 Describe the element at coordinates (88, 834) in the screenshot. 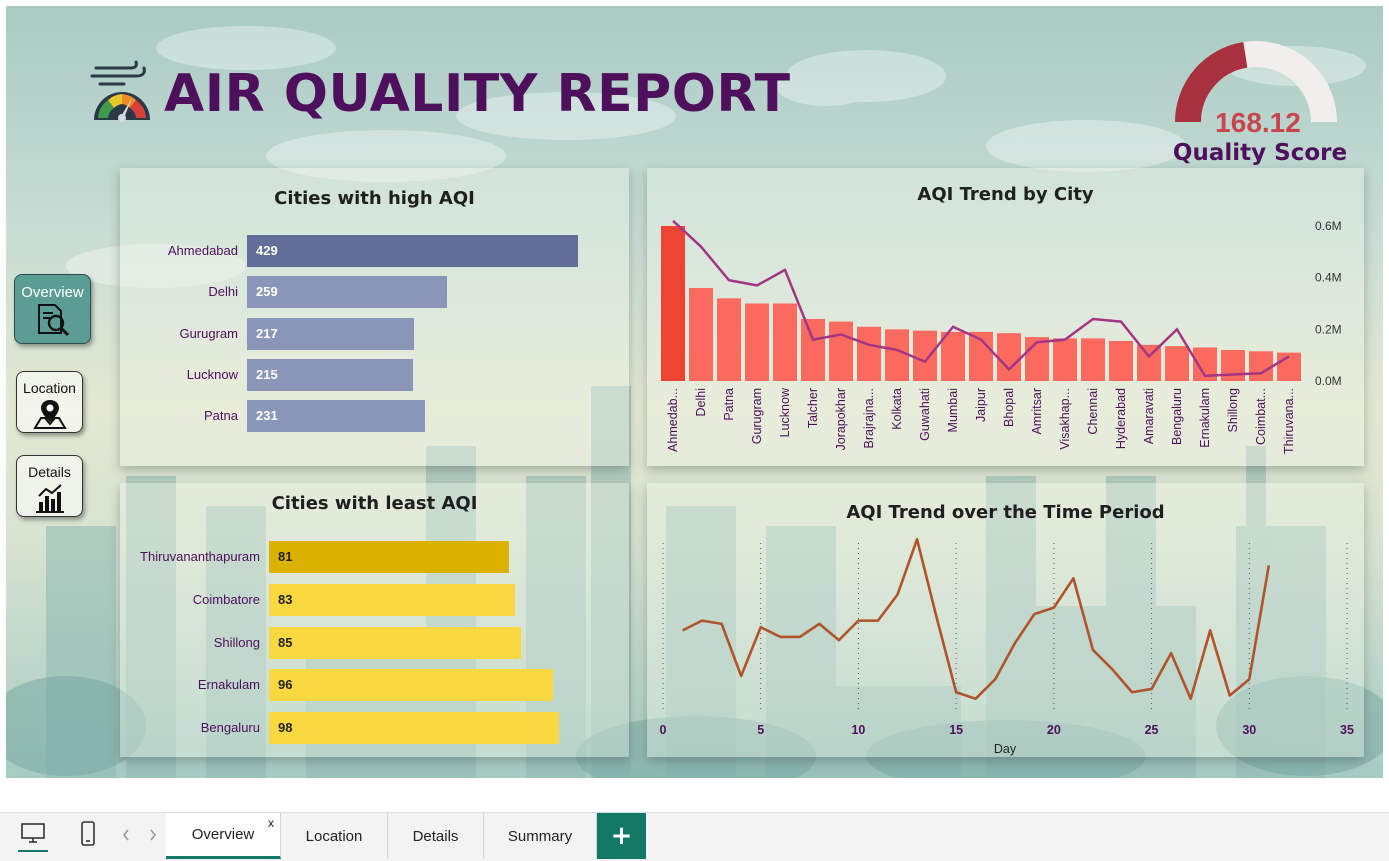

I see `mobile-view-icon` at that location.